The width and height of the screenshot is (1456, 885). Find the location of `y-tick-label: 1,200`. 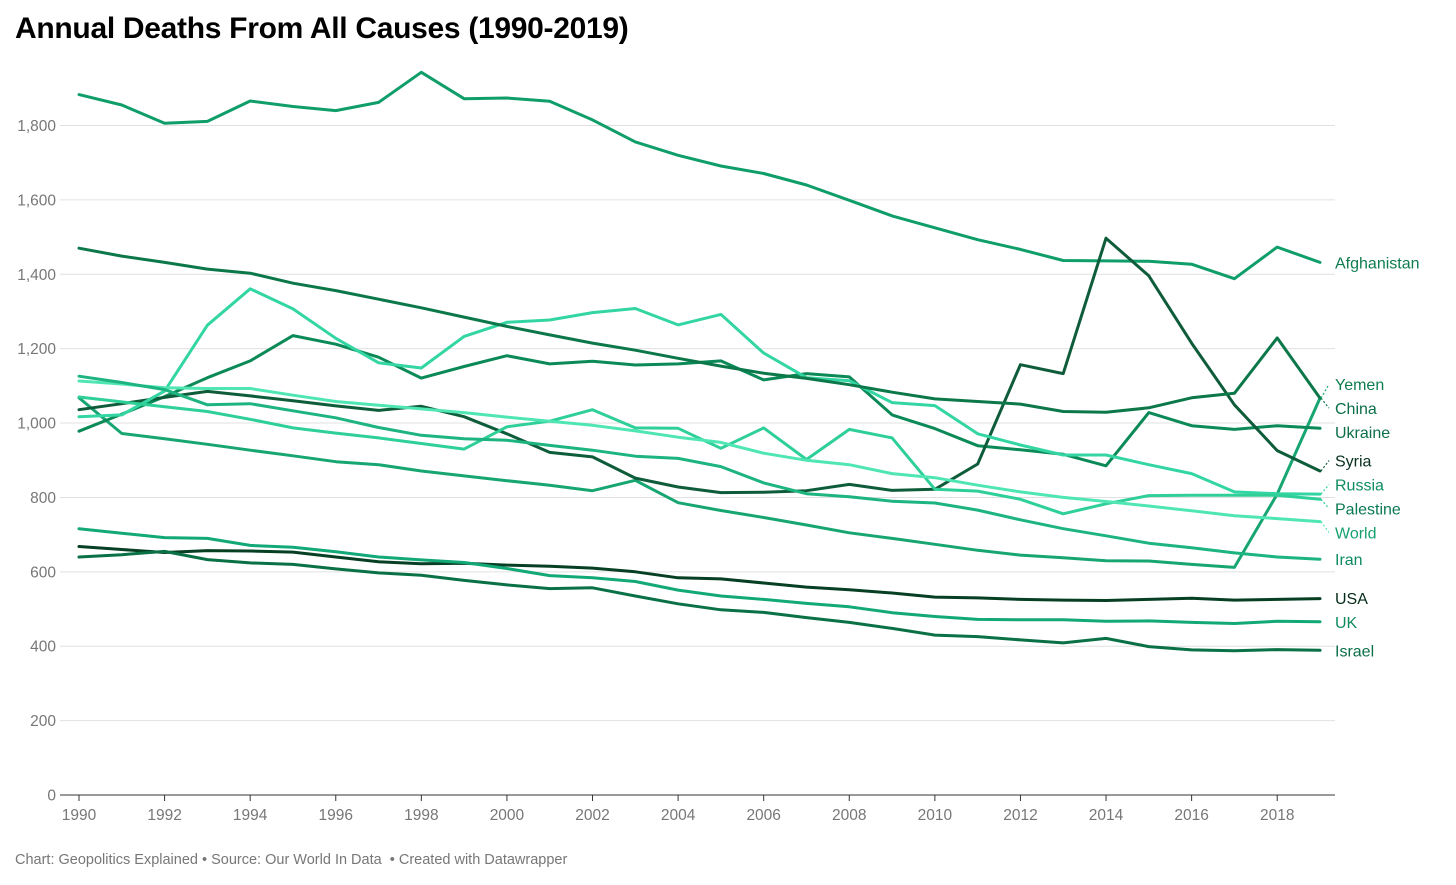

y-tick-label: 1,200 is located at coordinates (36, 349).